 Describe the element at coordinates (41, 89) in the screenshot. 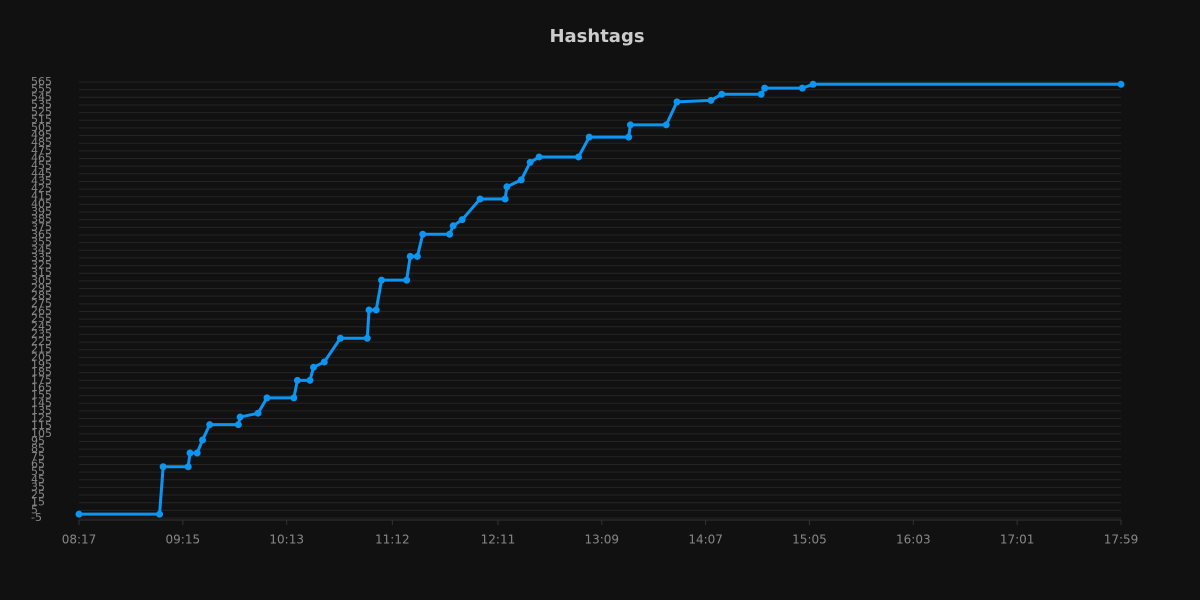

I see `y-tick-label: 555` at that location.